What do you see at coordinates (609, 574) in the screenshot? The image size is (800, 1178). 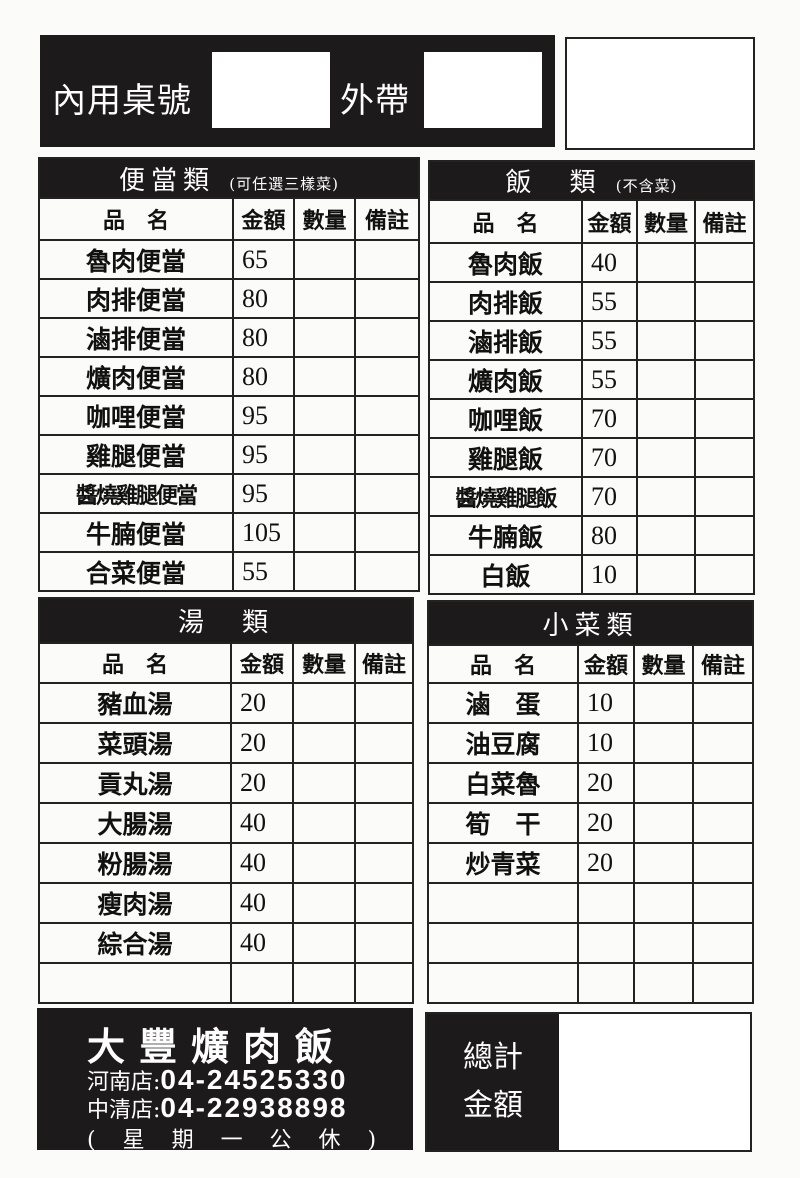 I see `item-price: 10` at bounding box center [609, 574].